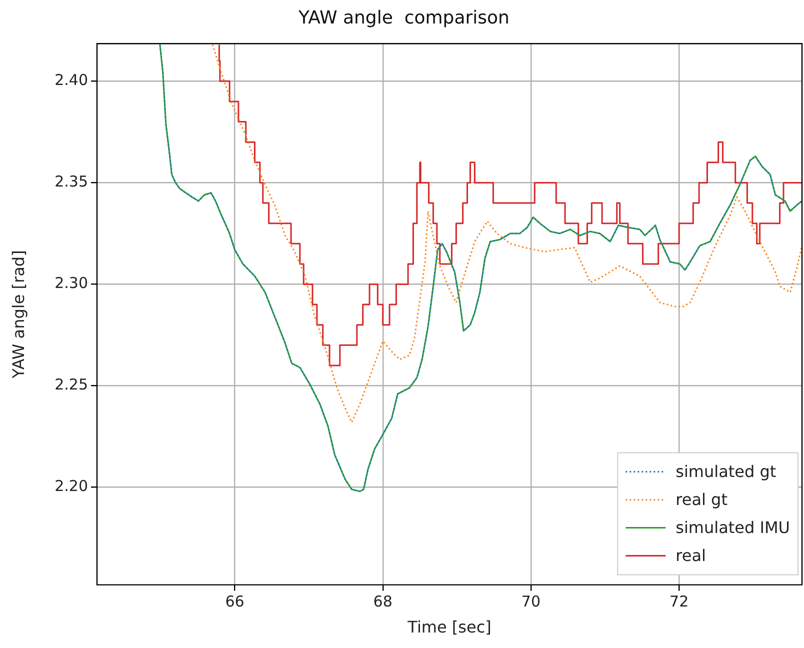 This screenshot has height=648, width=804. Describe the element at coordinates (71, 283) in the screenshot. I see `y-tick-label: 2.30` at that location.